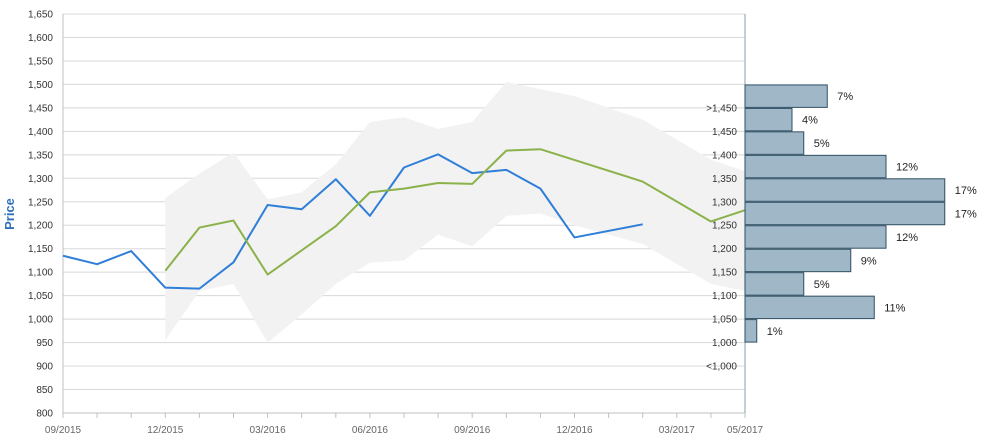  I want to click on y-tick-label: 1,400, so click(40, 132).